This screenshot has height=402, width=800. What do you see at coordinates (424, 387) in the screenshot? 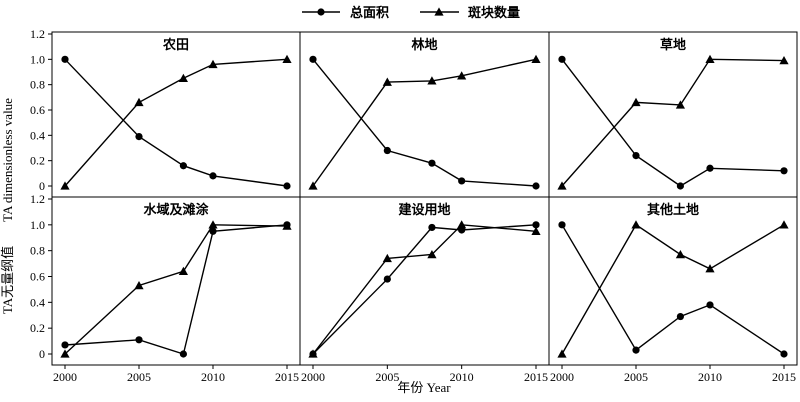
I see `x-axis-title: 年份 Year` at bounding box center [424, 387].